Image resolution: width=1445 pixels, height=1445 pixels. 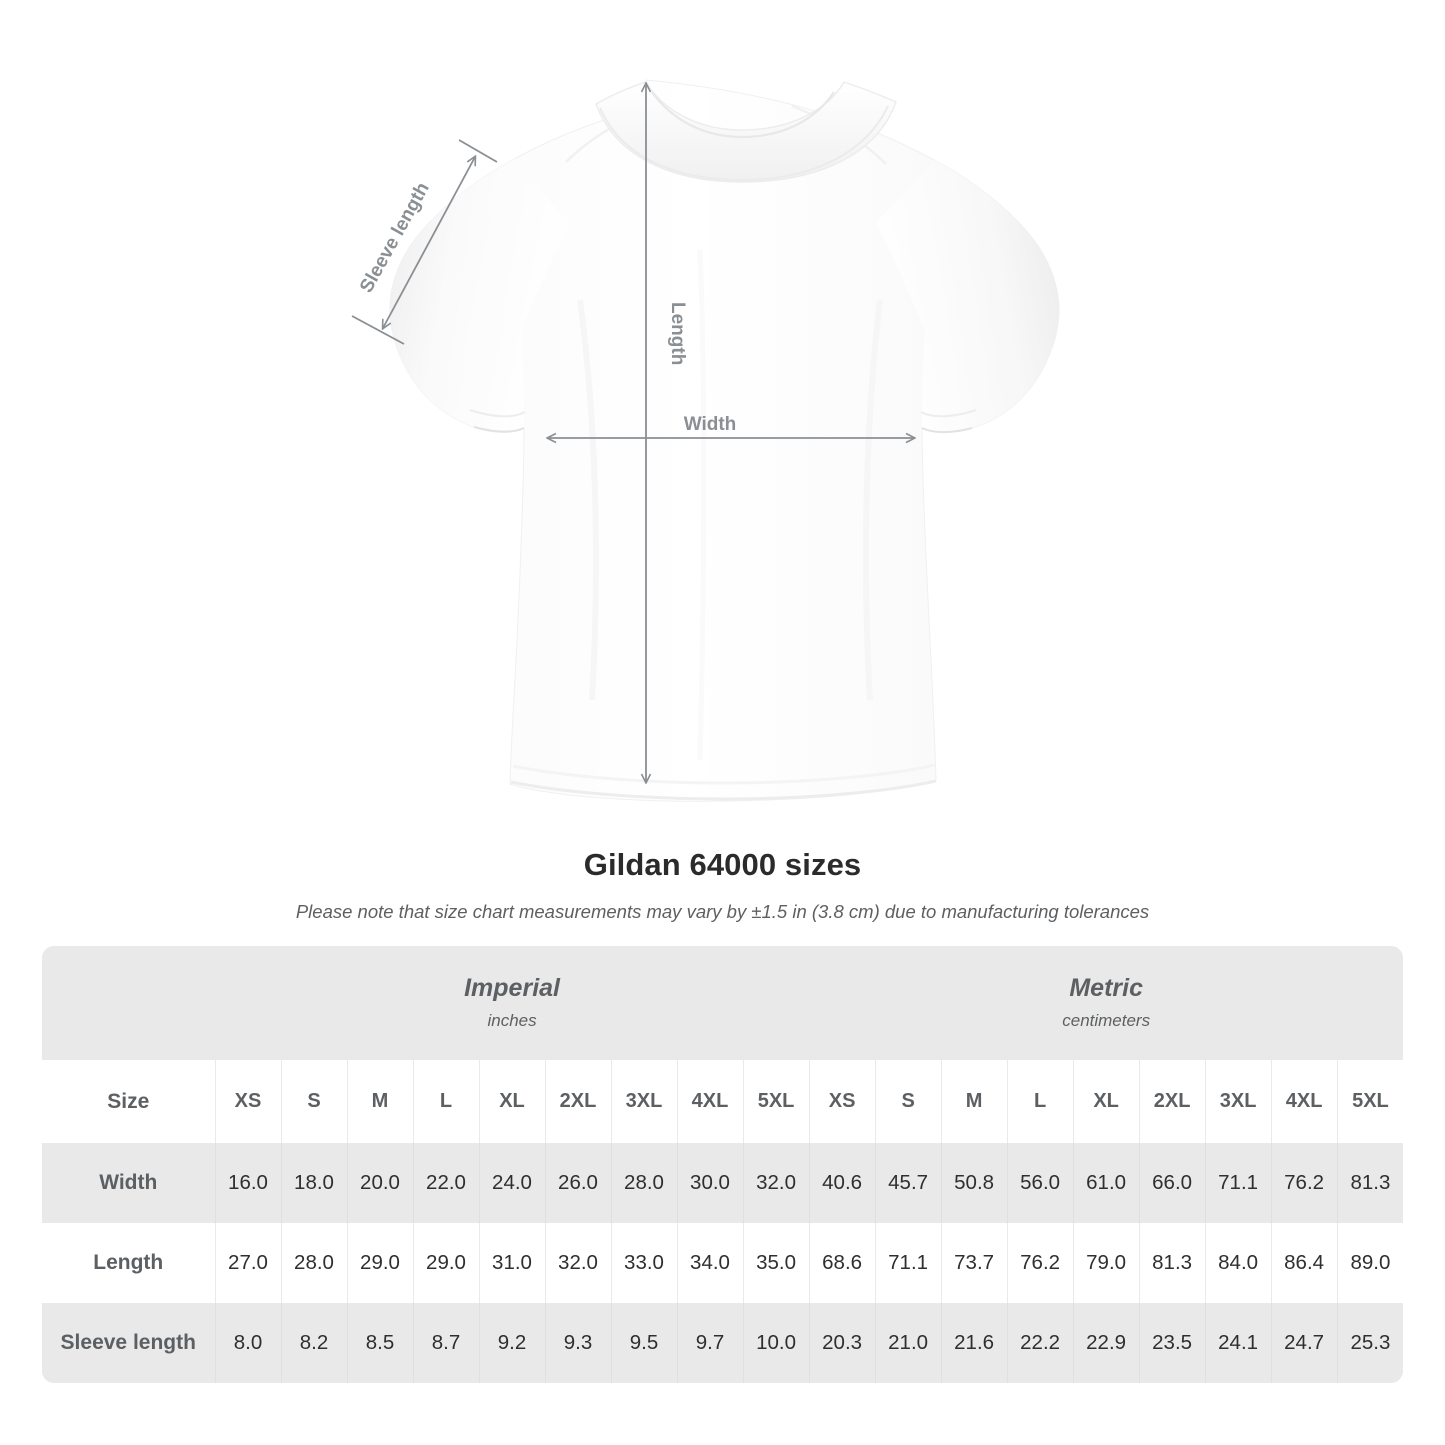 What do you see at coordinates (577, 1343) in the screenshot?
I see `cell-sleeve-length-imperial-2xl: 9.3` at bounding box center [577, 1343].